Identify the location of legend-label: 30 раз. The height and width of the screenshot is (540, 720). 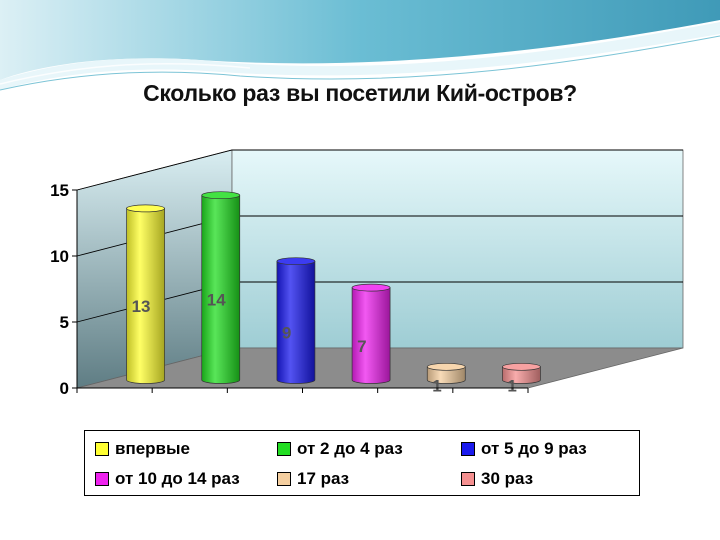
(507, 478).